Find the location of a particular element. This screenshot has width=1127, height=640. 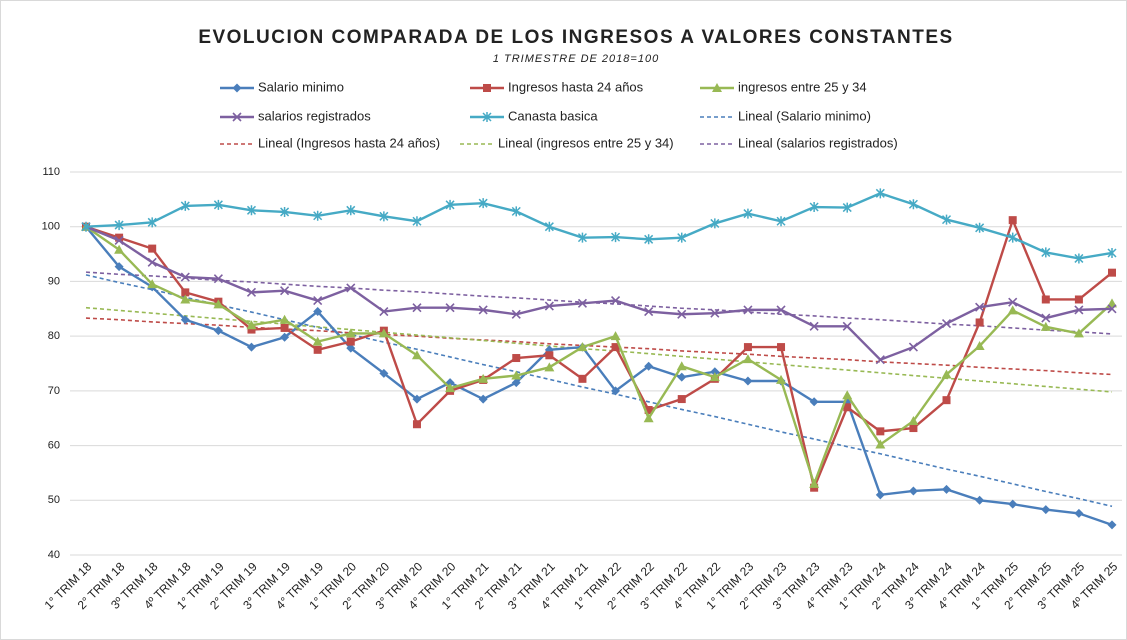

legend-label: Salario minimo is located at coordinates (301, 86).